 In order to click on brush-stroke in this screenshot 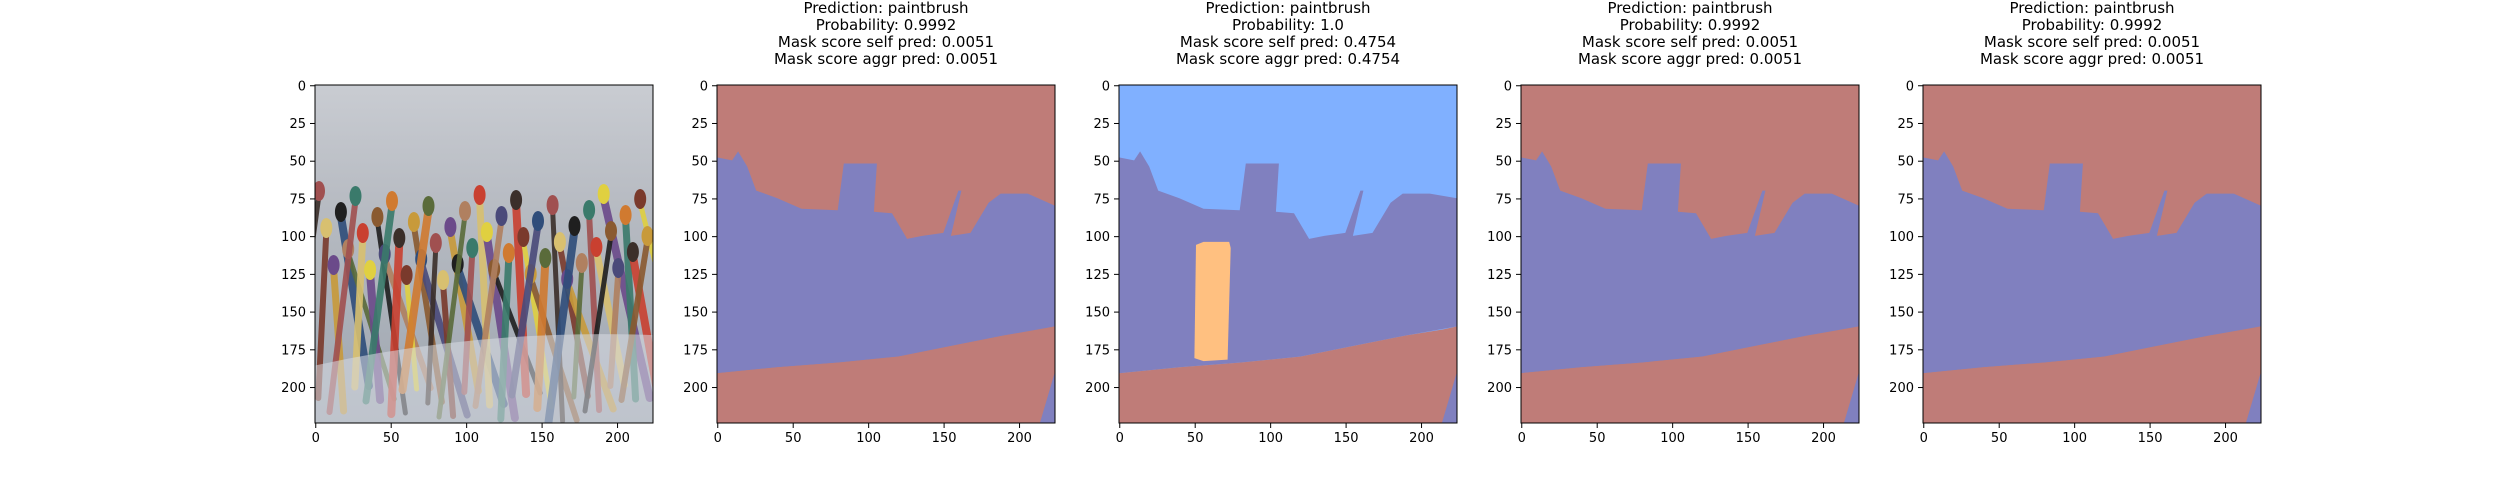, I will do `click(640, 321)`.